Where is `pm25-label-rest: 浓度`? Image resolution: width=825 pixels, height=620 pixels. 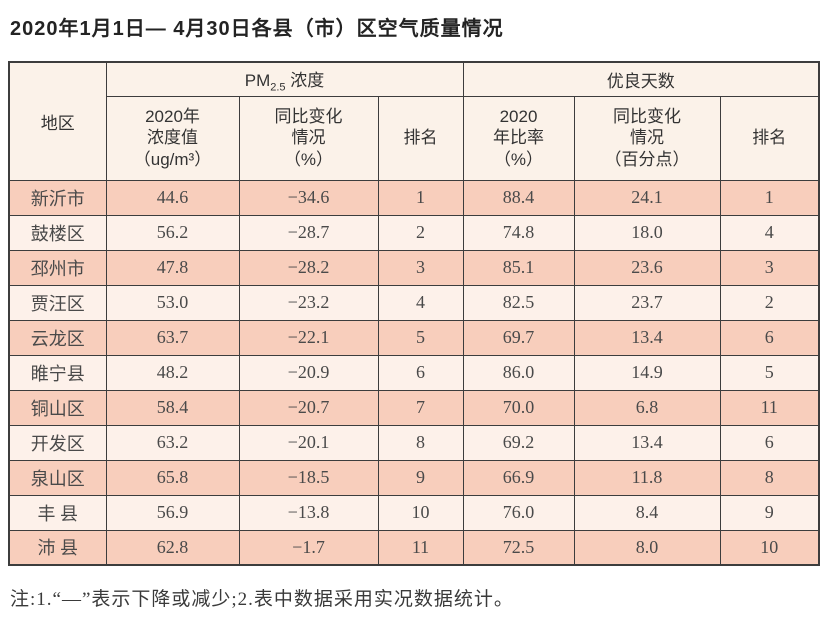
pm25-label-rest: 浓度 is located at coordinates (305, 80).